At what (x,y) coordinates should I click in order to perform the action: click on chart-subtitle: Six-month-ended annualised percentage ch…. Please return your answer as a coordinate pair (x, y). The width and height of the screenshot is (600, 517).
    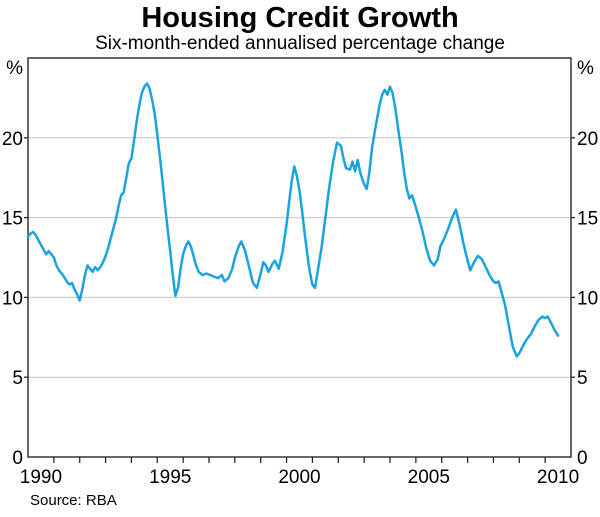
    Looking at the image, I should click on (300, 43).